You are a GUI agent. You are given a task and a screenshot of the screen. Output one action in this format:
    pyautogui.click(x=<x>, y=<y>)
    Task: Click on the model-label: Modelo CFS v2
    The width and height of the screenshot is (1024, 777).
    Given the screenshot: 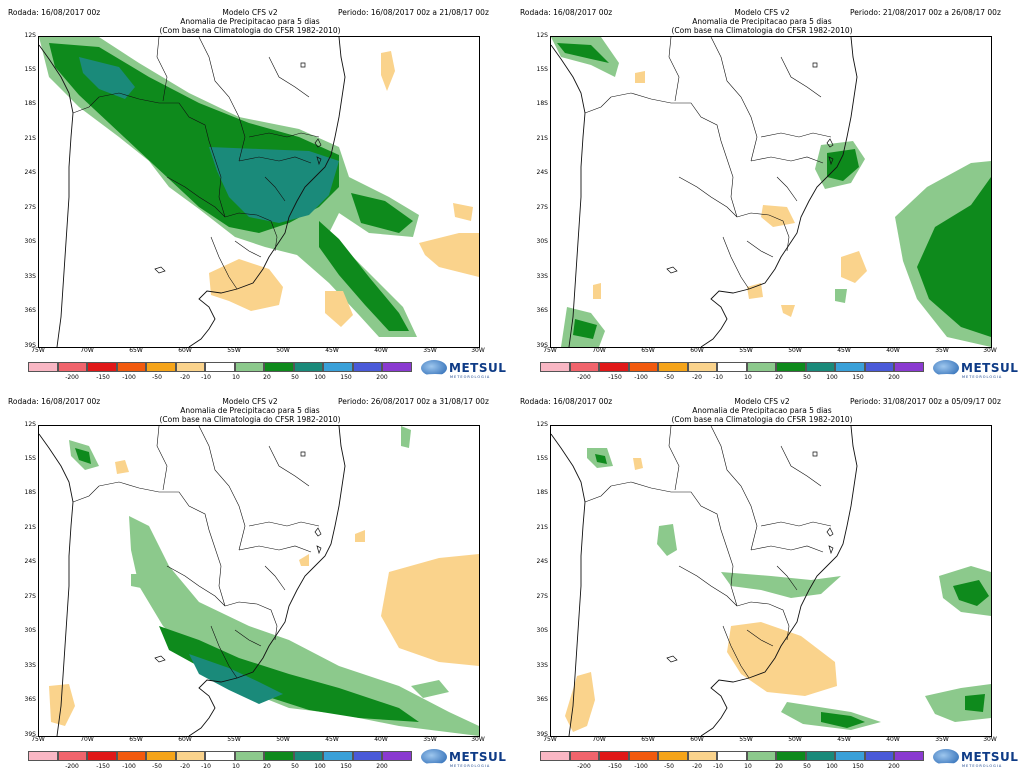 What is the action you would take?
    pyautogui.click(x=250, y=12)
    